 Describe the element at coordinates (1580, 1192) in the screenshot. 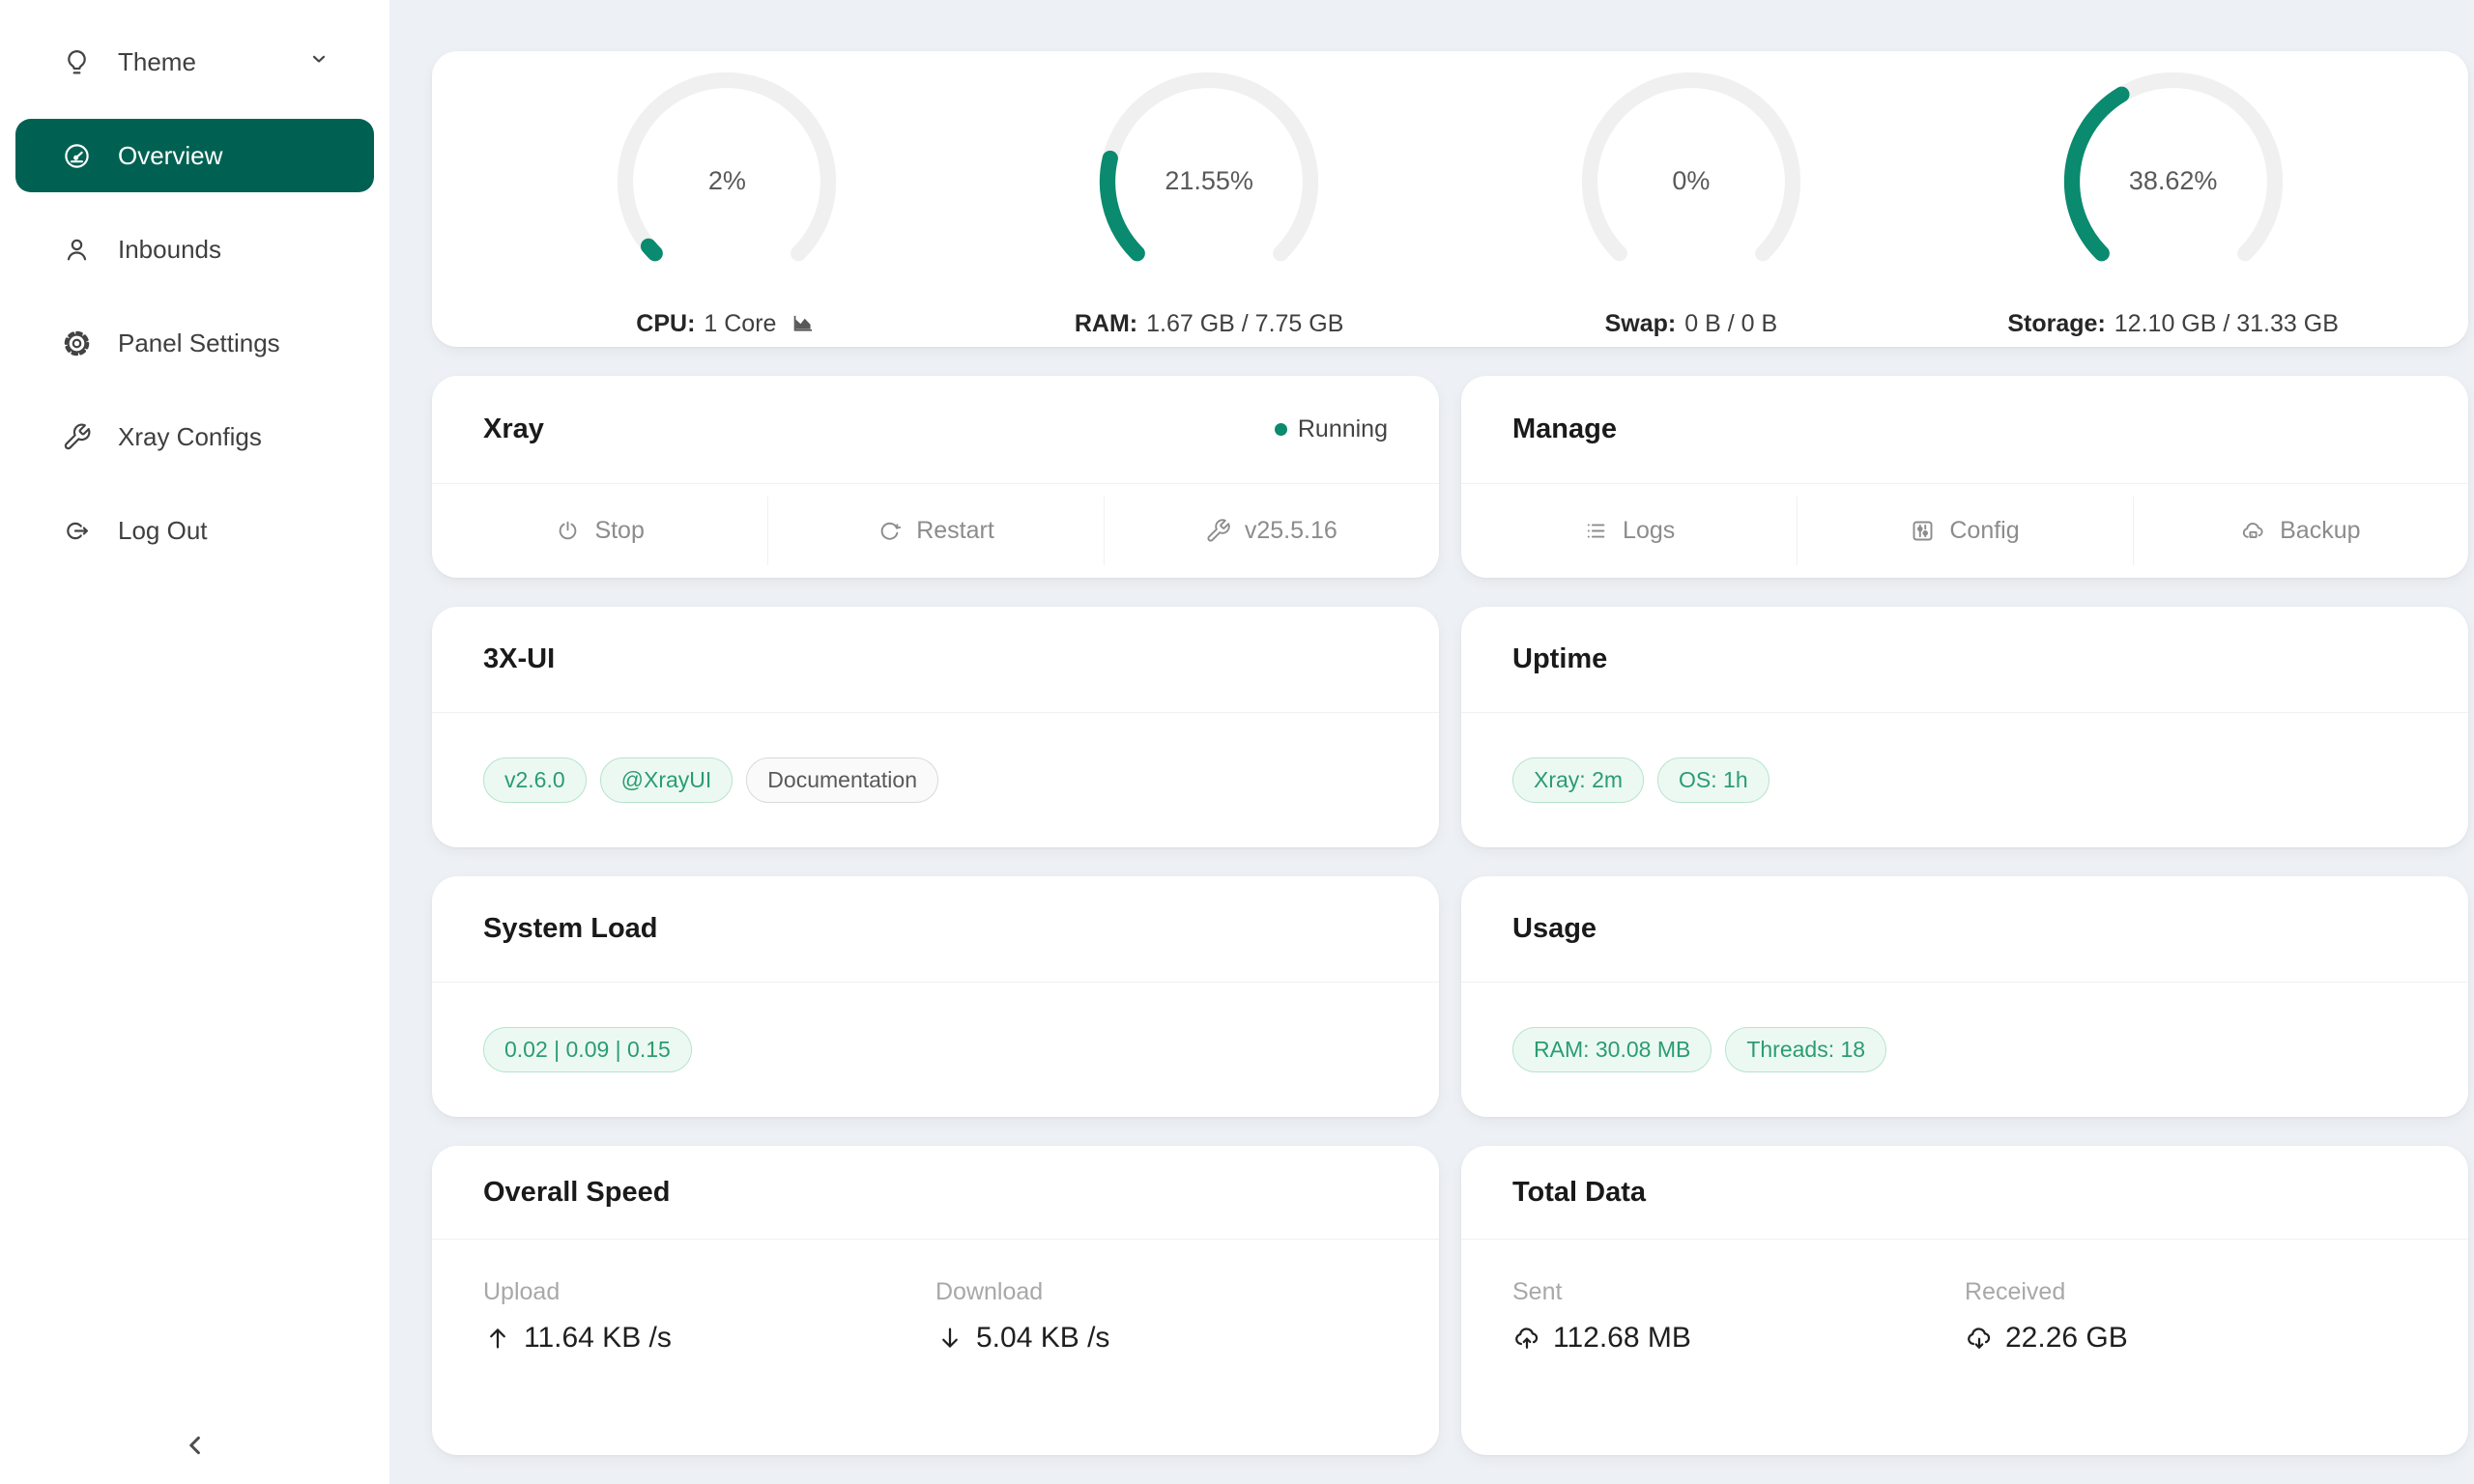

I see `card-title: Total Data` at that location.